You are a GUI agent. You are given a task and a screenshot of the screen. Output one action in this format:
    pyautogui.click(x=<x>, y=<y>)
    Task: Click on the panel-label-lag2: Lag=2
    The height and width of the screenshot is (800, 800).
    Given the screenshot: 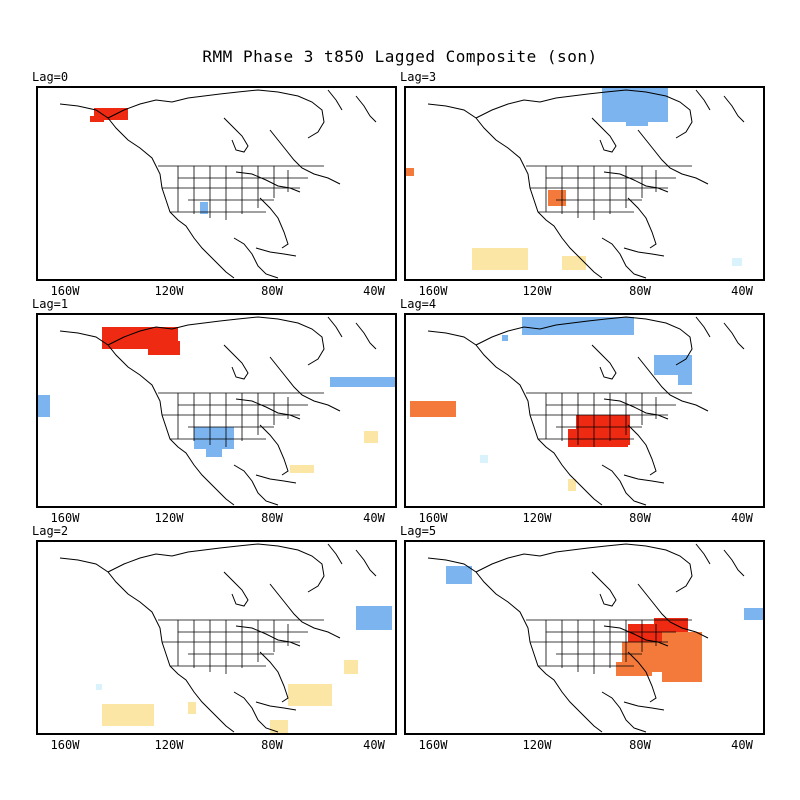 What is the action you would take?
    pyautogui.click(x=50, y=531)
    